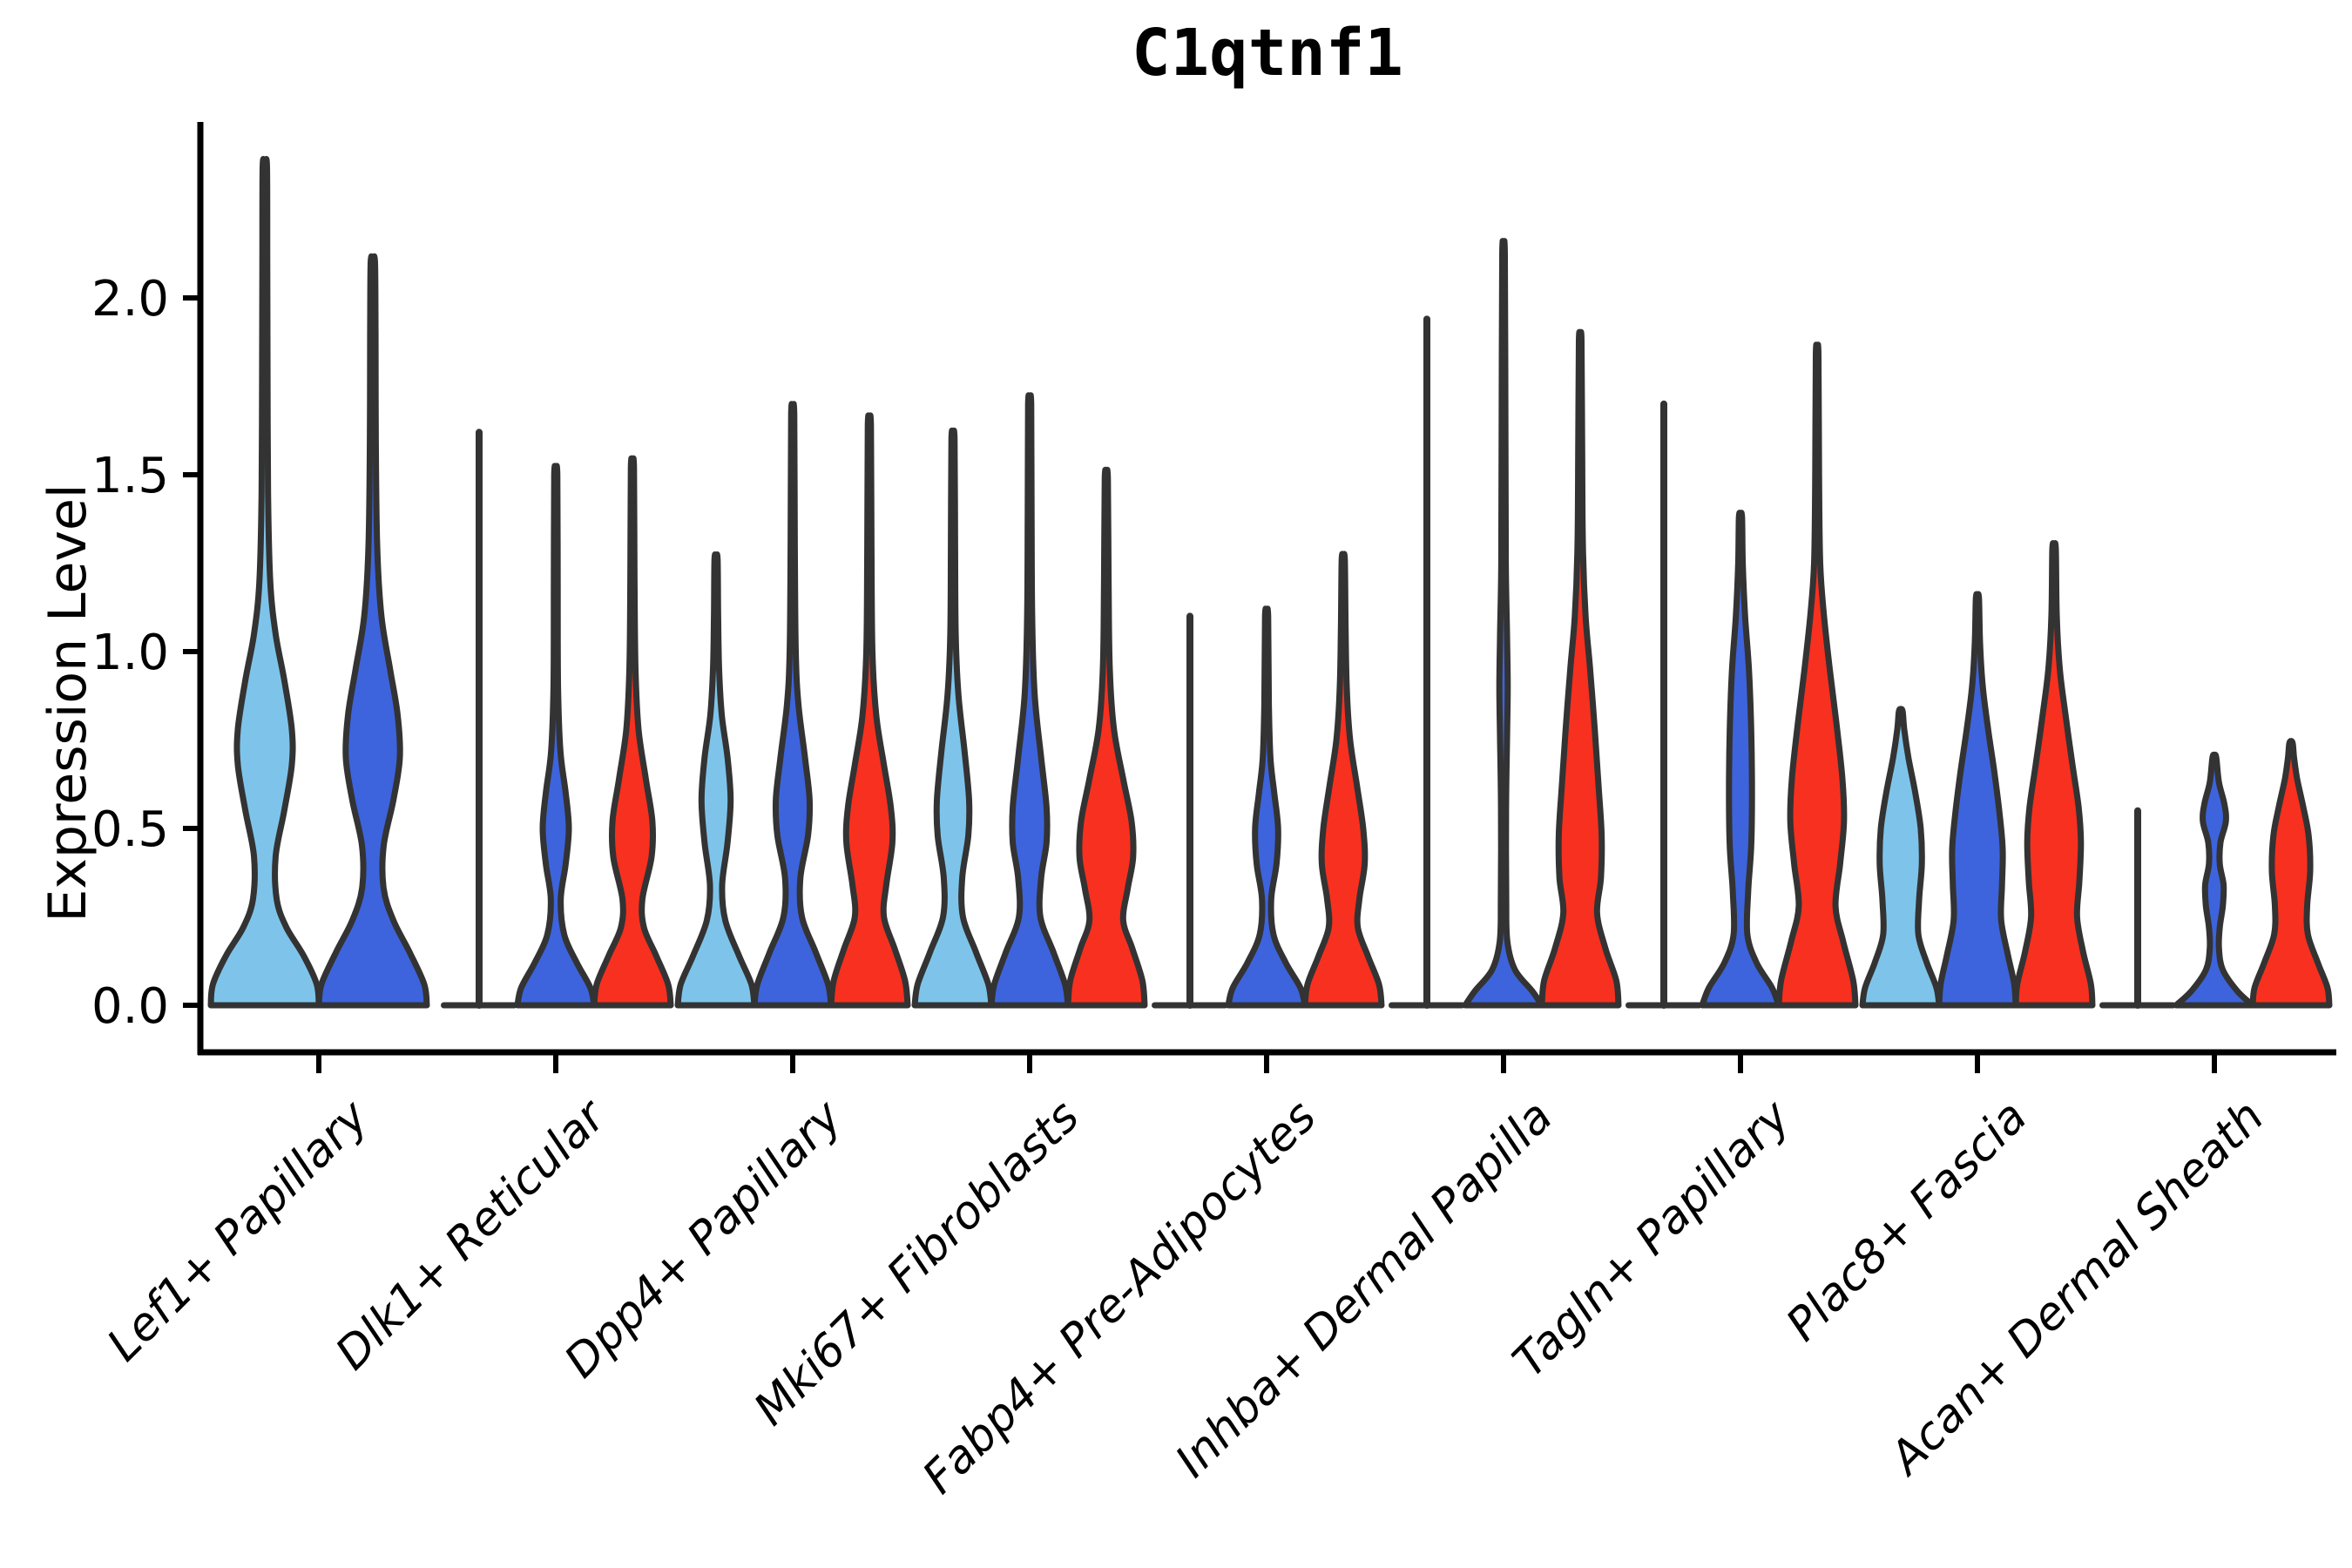  Describe the element at coordinates (67, 703) in the screenshot. I see `y-axis-label: Expression Level` at that location.